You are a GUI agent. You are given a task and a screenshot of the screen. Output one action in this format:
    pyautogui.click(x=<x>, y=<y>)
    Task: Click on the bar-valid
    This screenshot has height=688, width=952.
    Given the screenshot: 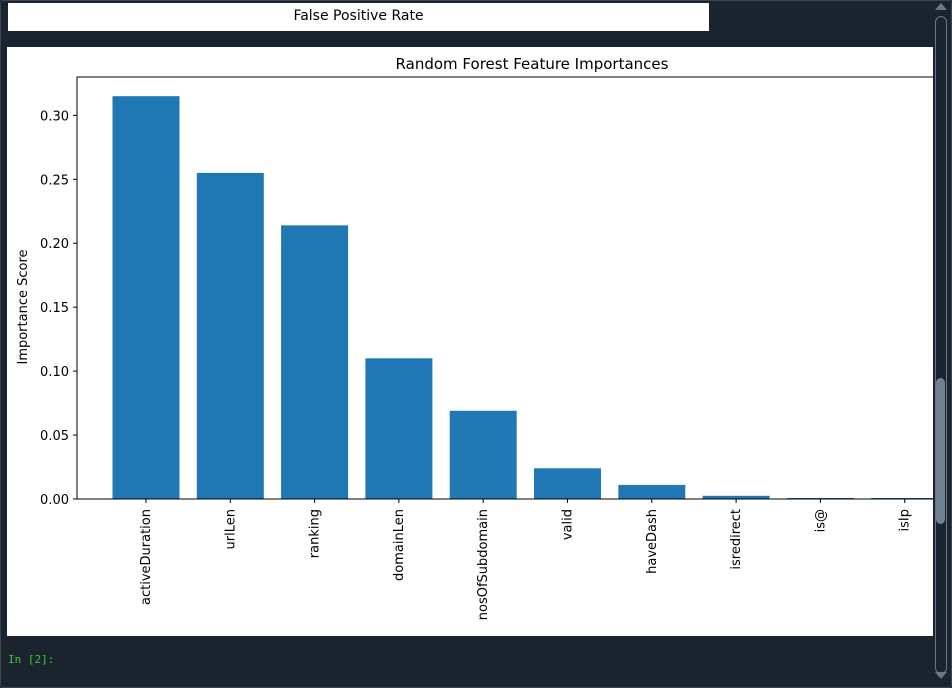 What is the action you would take?
    pyautogui.click(x=567, y=483)
    